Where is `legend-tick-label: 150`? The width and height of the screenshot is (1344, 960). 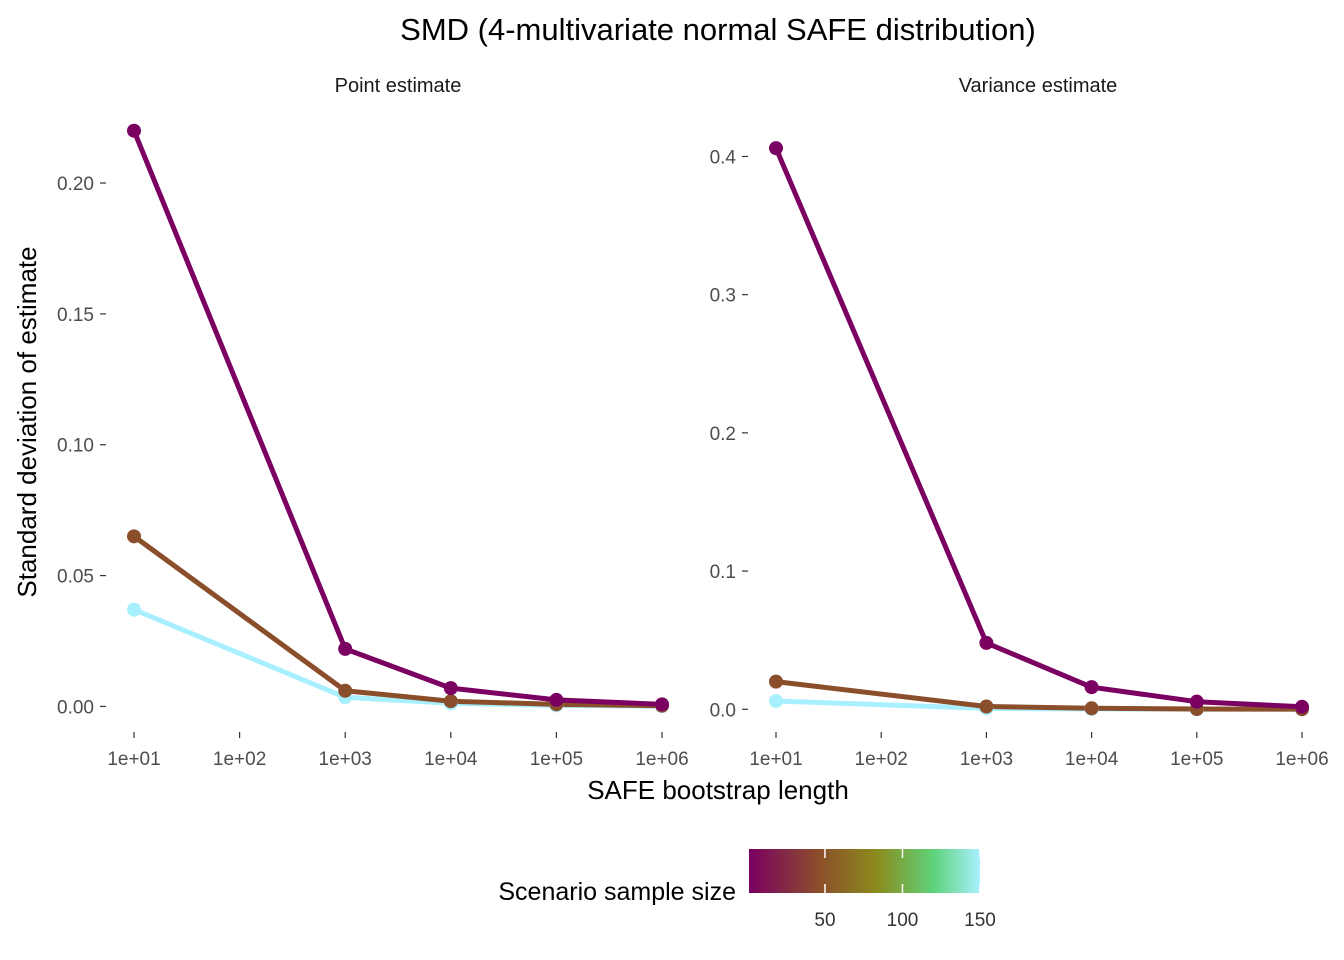 legend-tick-label: 150 is located at coordinates (980, 920).